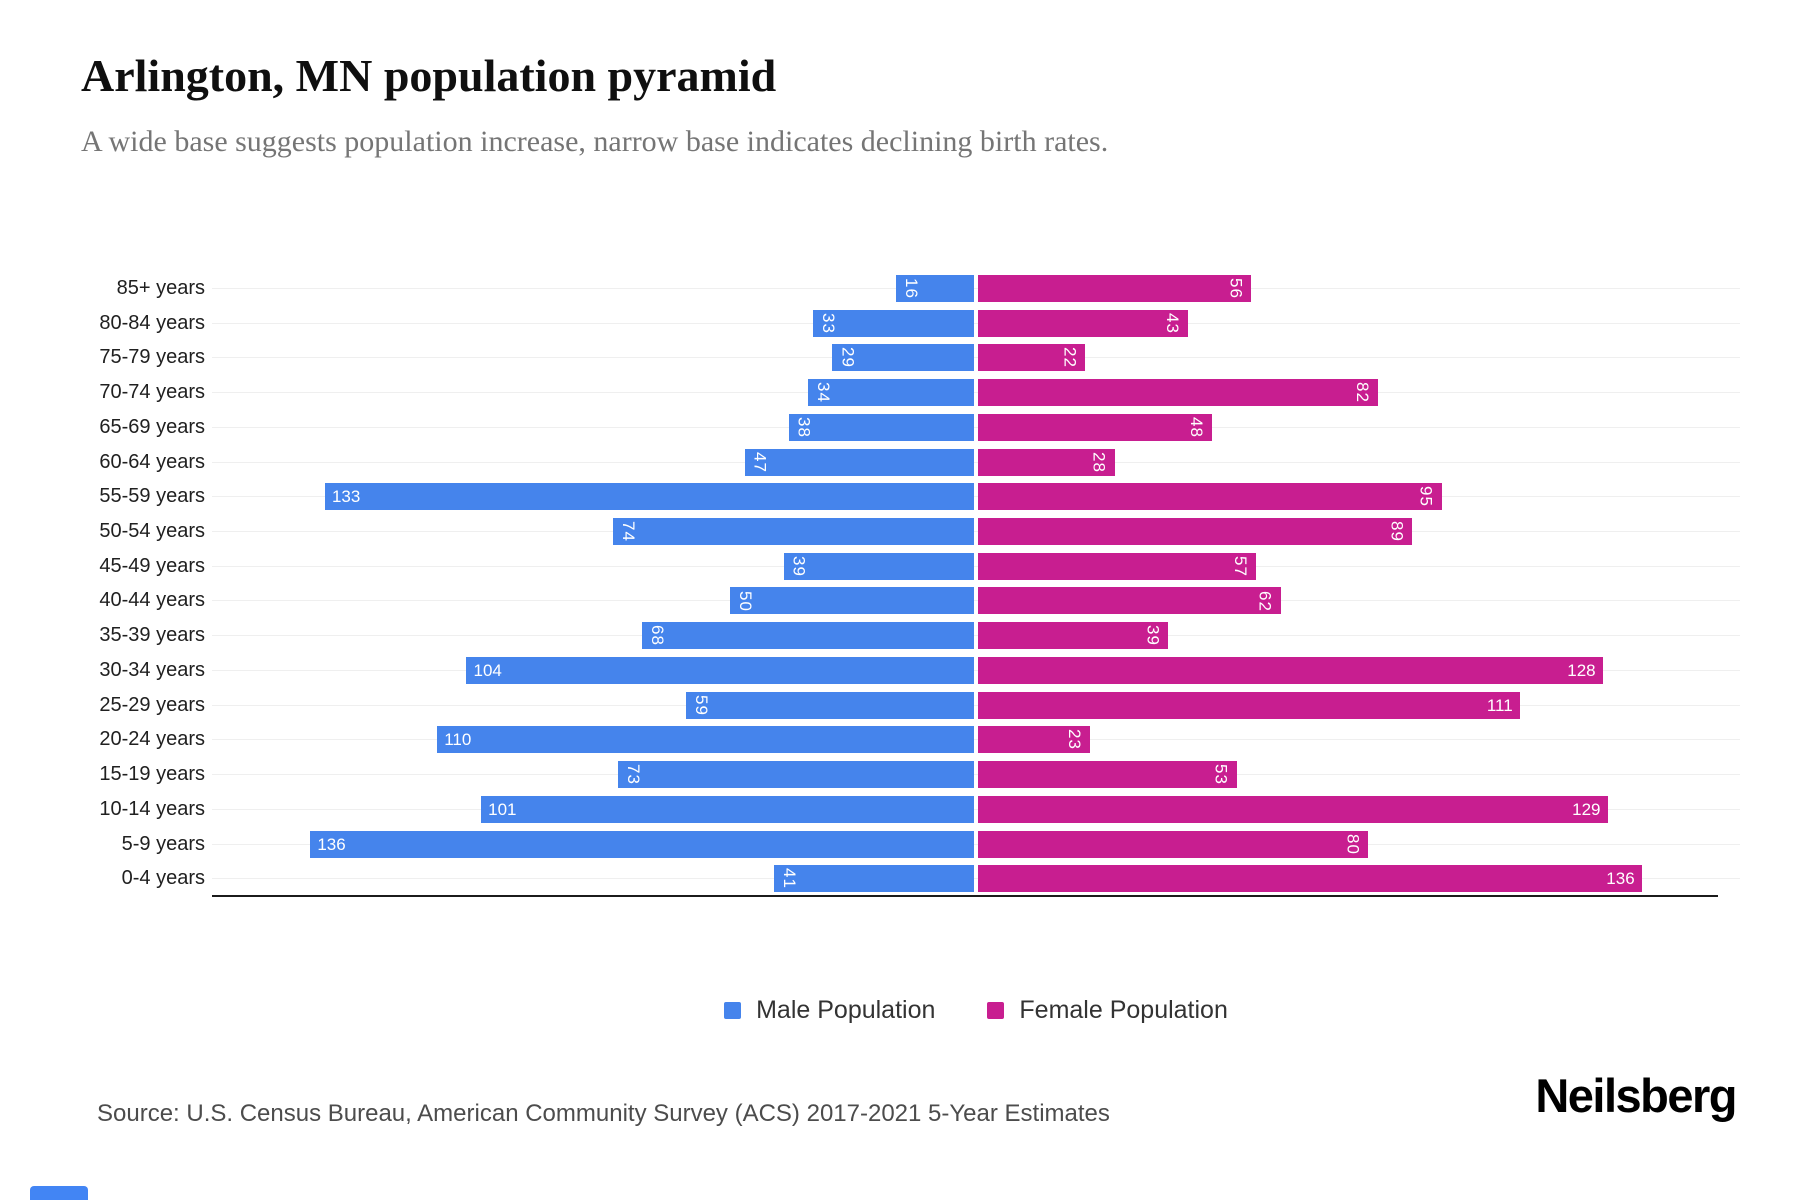  I want to click on age-axis-label: 35-39 years, so click(152, 635).